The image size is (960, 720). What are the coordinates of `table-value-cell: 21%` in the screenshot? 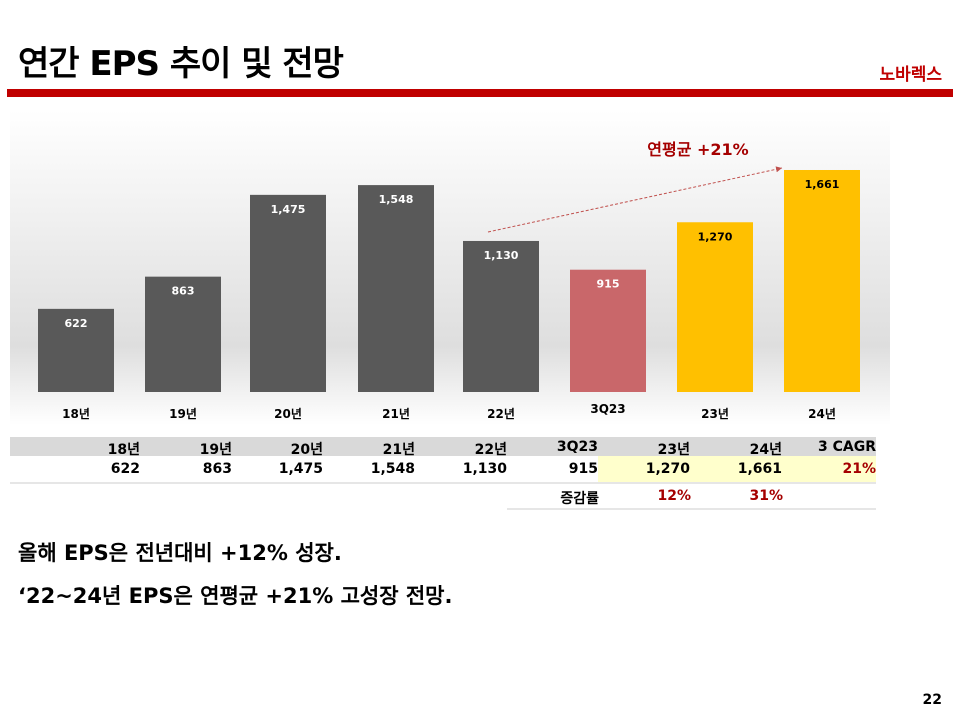 It's located at (859, 469).